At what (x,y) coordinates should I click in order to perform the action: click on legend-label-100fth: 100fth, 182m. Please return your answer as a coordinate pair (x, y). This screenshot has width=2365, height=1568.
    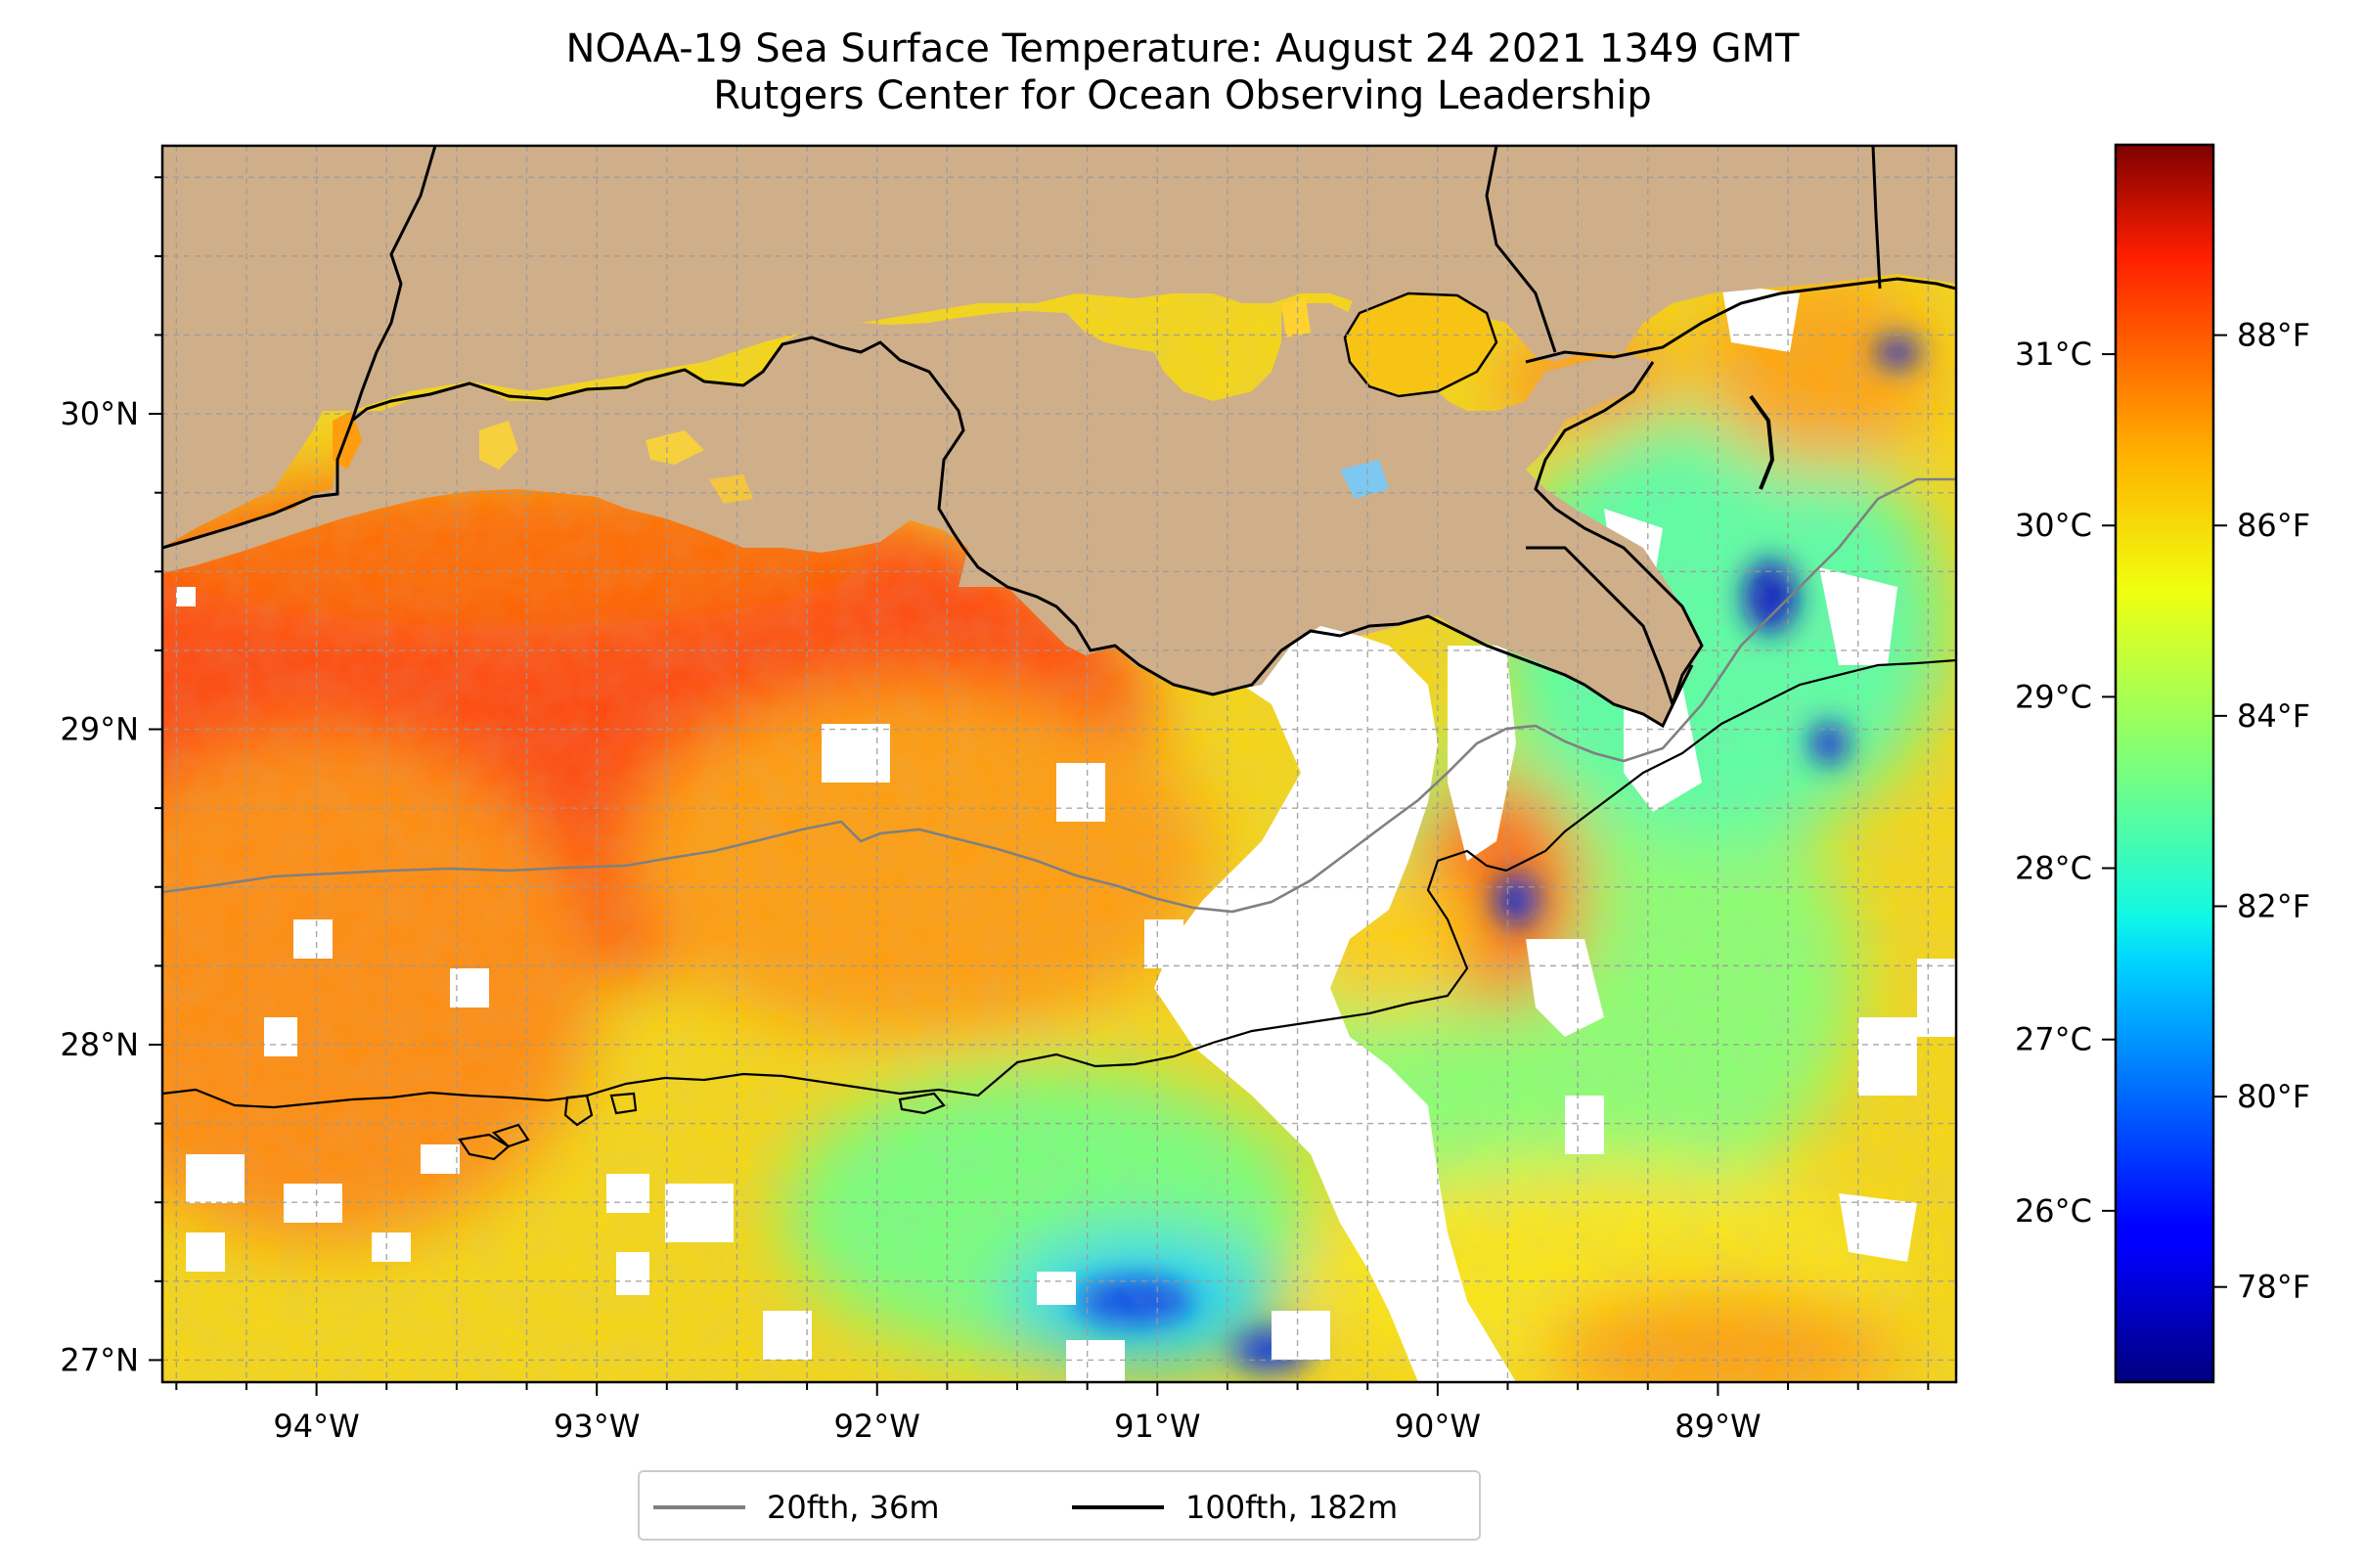
    Looking at the image, I should click on (1292, 1507).